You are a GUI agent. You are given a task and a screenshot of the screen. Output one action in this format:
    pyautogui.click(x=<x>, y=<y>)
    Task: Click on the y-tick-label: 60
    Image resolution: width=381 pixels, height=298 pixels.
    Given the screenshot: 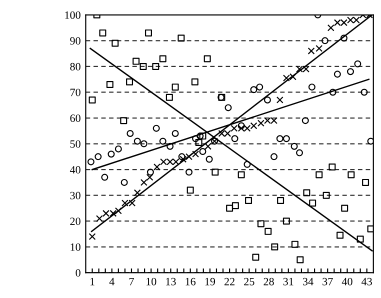 What is the action you would take?
    pyautogui.click(x=75, y=118)
    